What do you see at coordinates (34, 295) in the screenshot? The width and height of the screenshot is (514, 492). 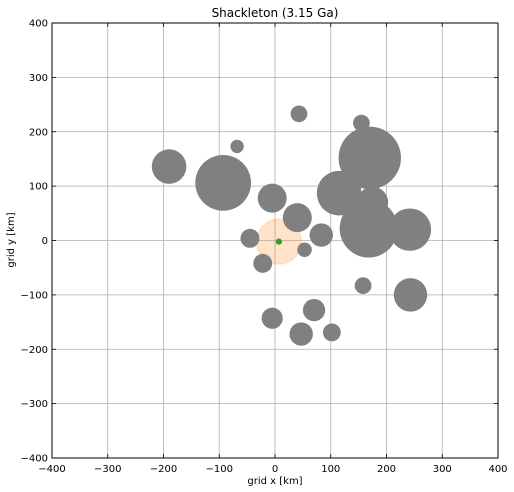 I see `y-tick-label: −100` at bounding box center [34, 295].